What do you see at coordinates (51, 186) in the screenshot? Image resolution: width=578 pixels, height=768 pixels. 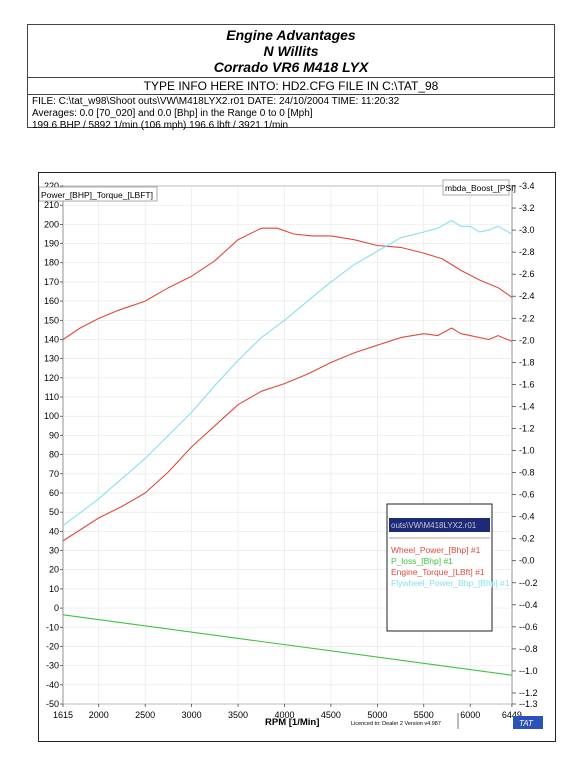 I see `left-tick-label: 220` at bounding box center [51, 186].